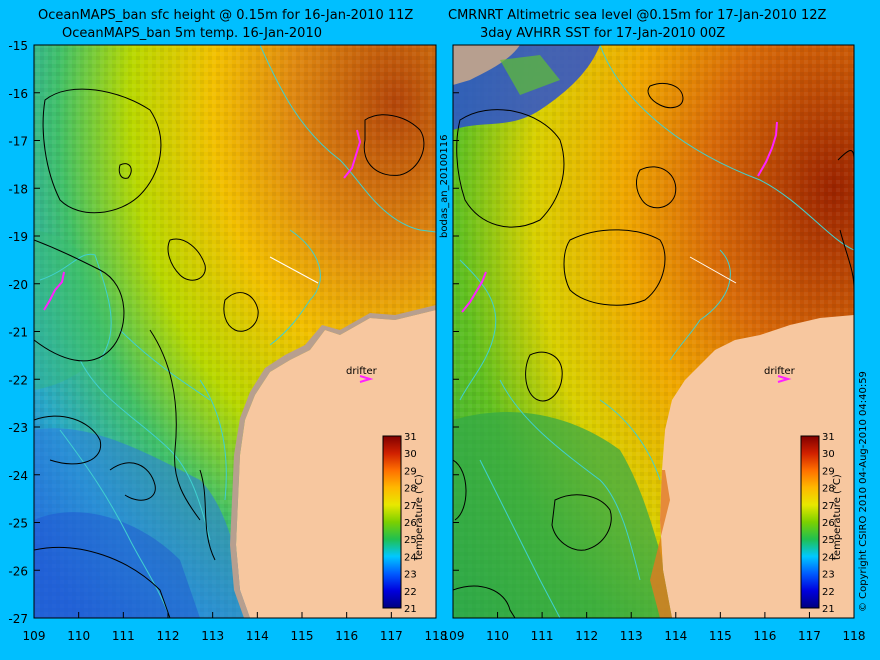  I want to click on left-drifter-label: drifter, so click(362, 371).